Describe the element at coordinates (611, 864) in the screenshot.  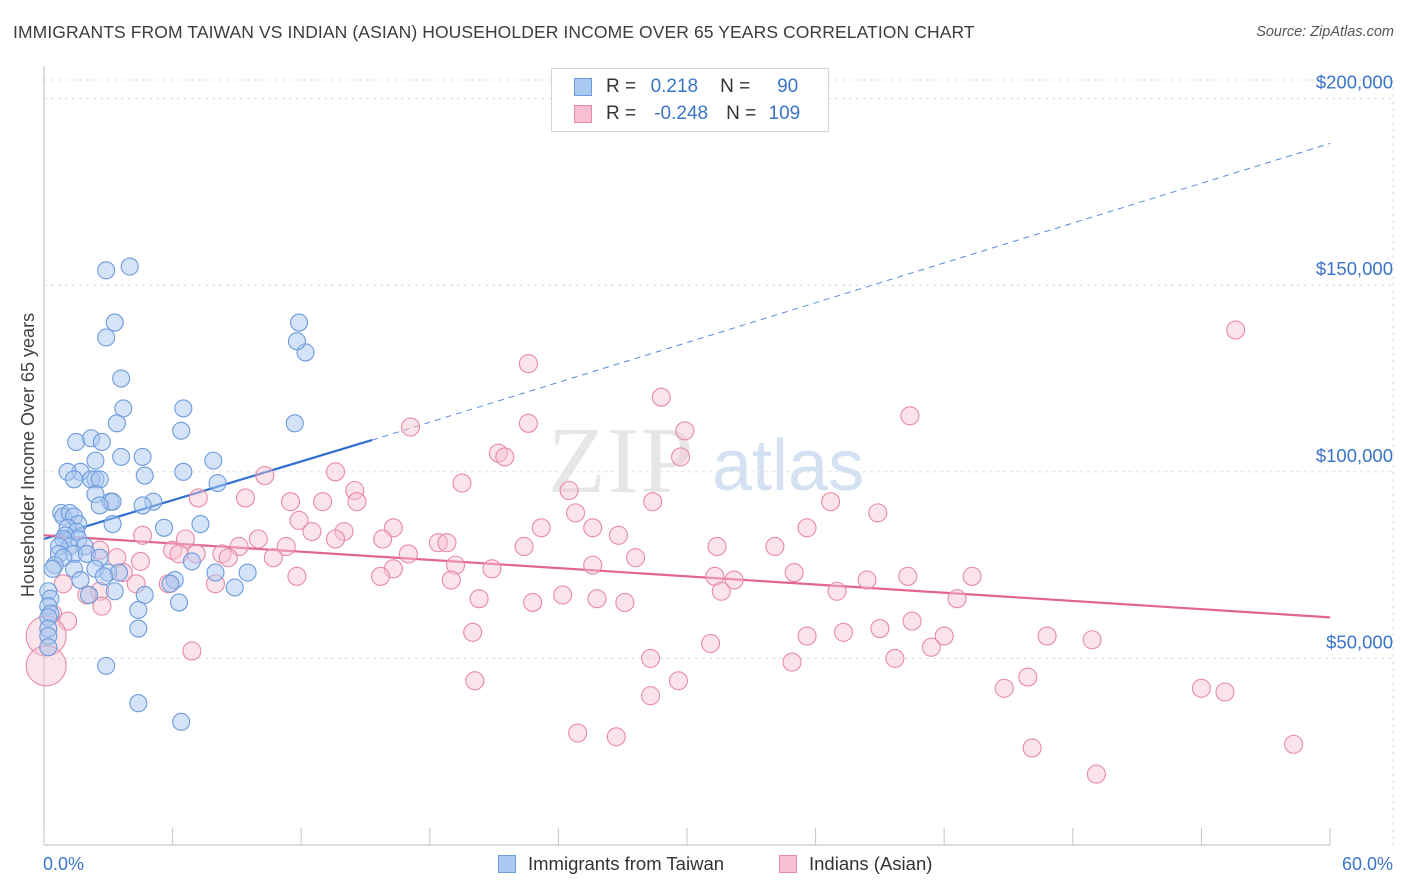
I see `bottom-legend-taiwan: Immigrants from Taiwan` at that location.